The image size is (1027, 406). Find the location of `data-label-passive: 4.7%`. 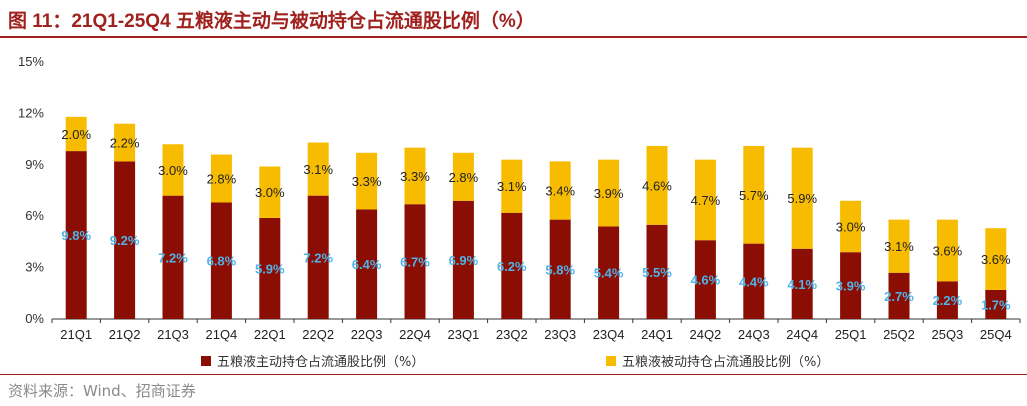

data-label-passive: 4.7% is located at coordinates (706, 200).